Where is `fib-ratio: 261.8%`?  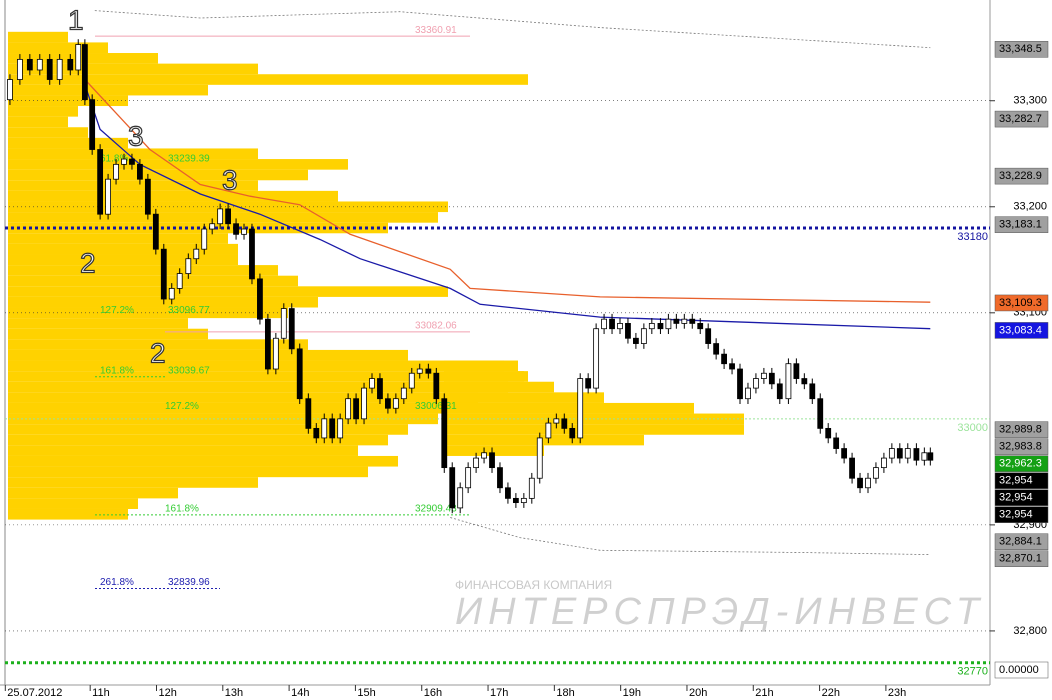 fib-ratio: 261.8% is located at coordinates (117, 582).